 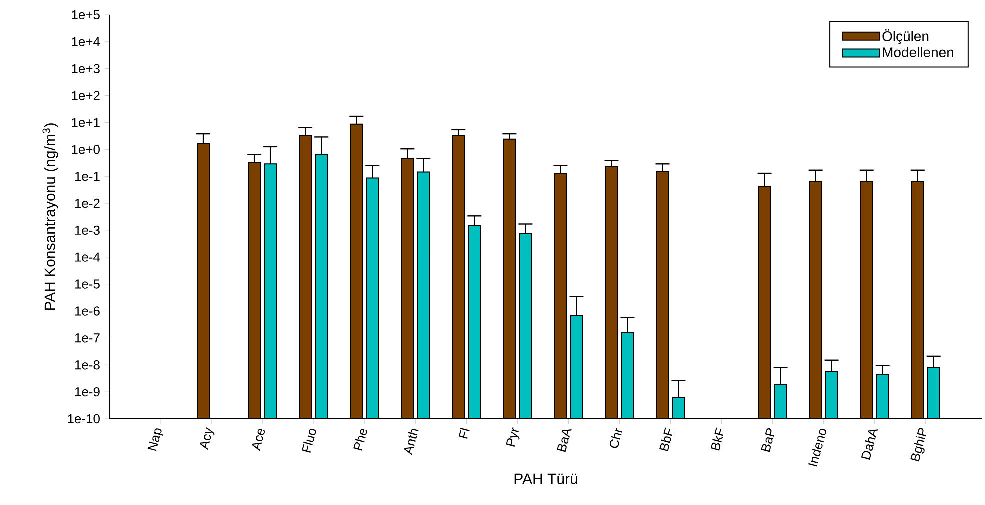 I want to click on x-tick-label: Anth, so click(x=411, y=442).